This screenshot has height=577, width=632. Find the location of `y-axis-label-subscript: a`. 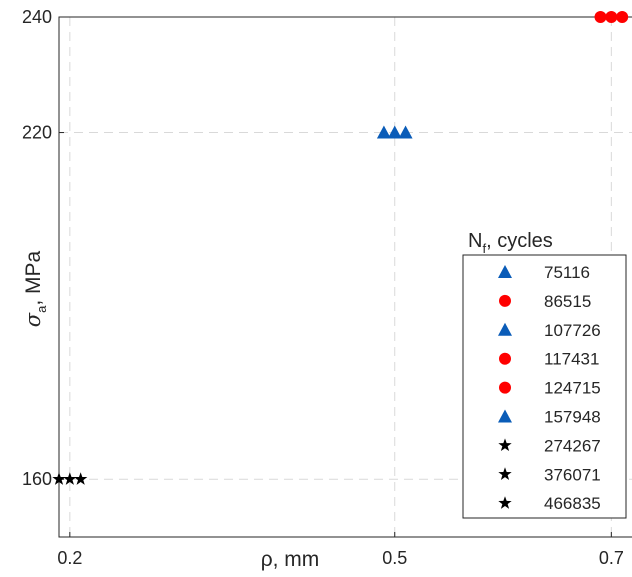

y-axis-label-subscript: a is located at coordinates (41, 309).